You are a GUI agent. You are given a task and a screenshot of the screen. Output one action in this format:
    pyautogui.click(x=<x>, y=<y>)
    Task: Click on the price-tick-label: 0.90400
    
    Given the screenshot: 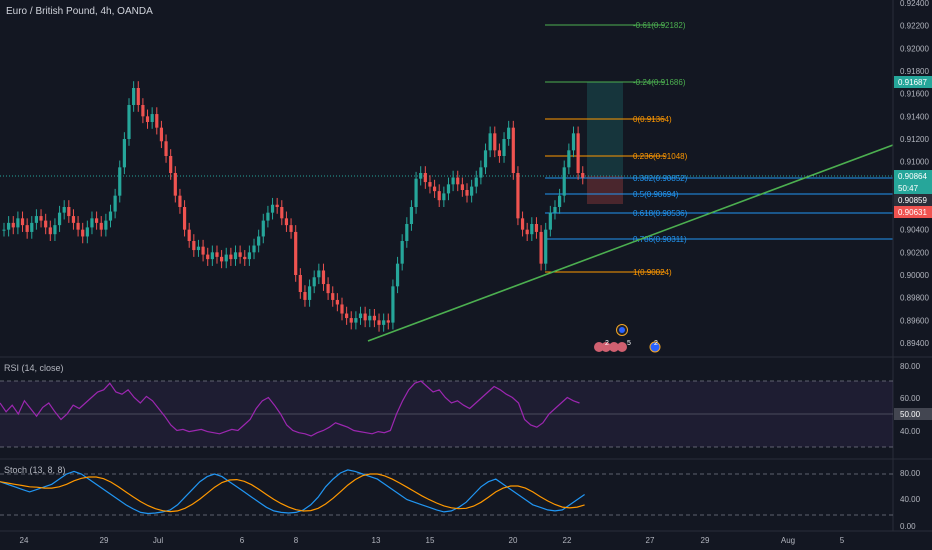 What is the action you would take?
    pyautogui.click(x=914, y=230)
    